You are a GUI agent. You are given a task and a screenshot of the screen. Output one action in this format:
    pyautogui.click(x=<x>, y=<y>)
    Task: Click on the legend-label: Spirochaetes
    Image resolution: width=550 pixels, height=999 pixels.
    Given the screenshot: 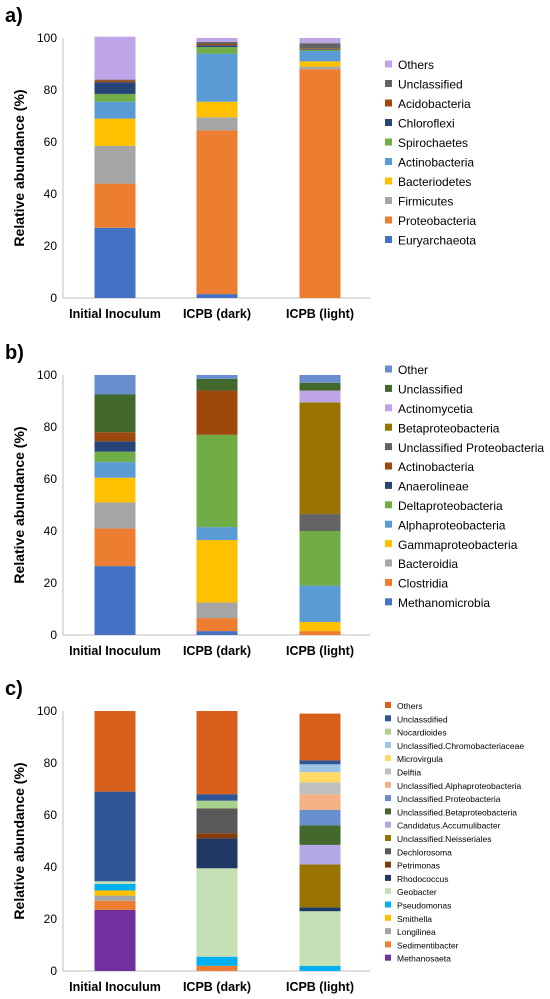 What is the action you would take?
    pyautogui.click(x=433, y=143)
    